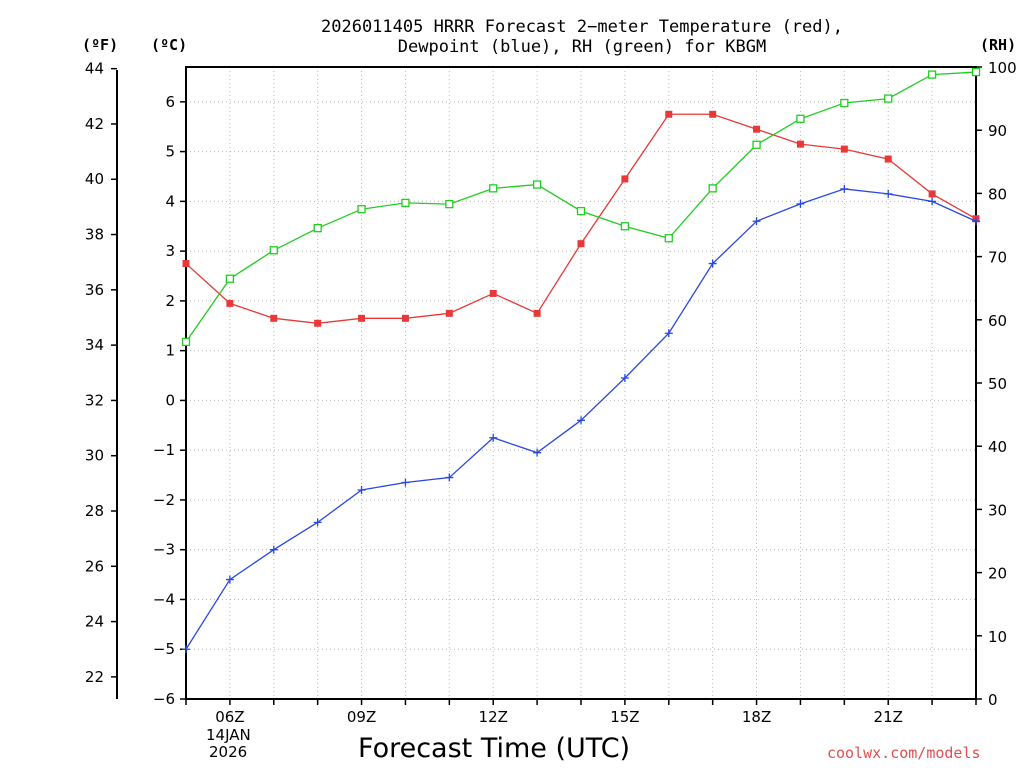 The height and width of the screenshot is (768, 1024). What do you see at coordinates (998, 45) in the screenshot?
I see `rh-unit-label: (RH)` at bounding box center [998, 45].